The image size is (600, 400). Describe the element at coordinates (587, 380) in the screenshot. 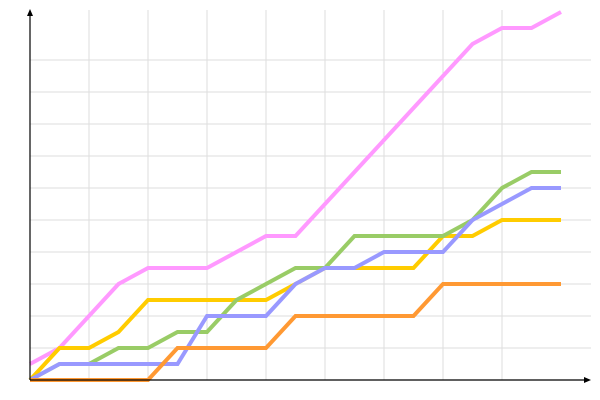

I see `x-axis-arrow-icon` at that location.